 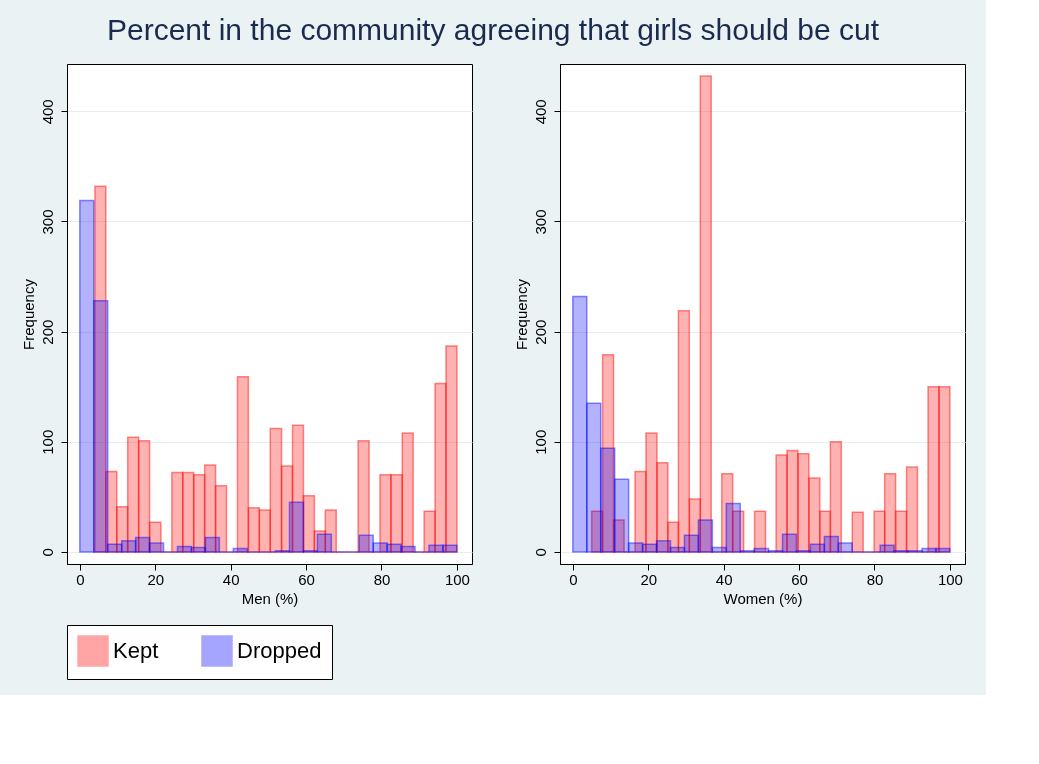 What do you see at coordinates (279, 650) in the screenshot?
I see `legend-label: Dropped` at bounding box center [279, 650].